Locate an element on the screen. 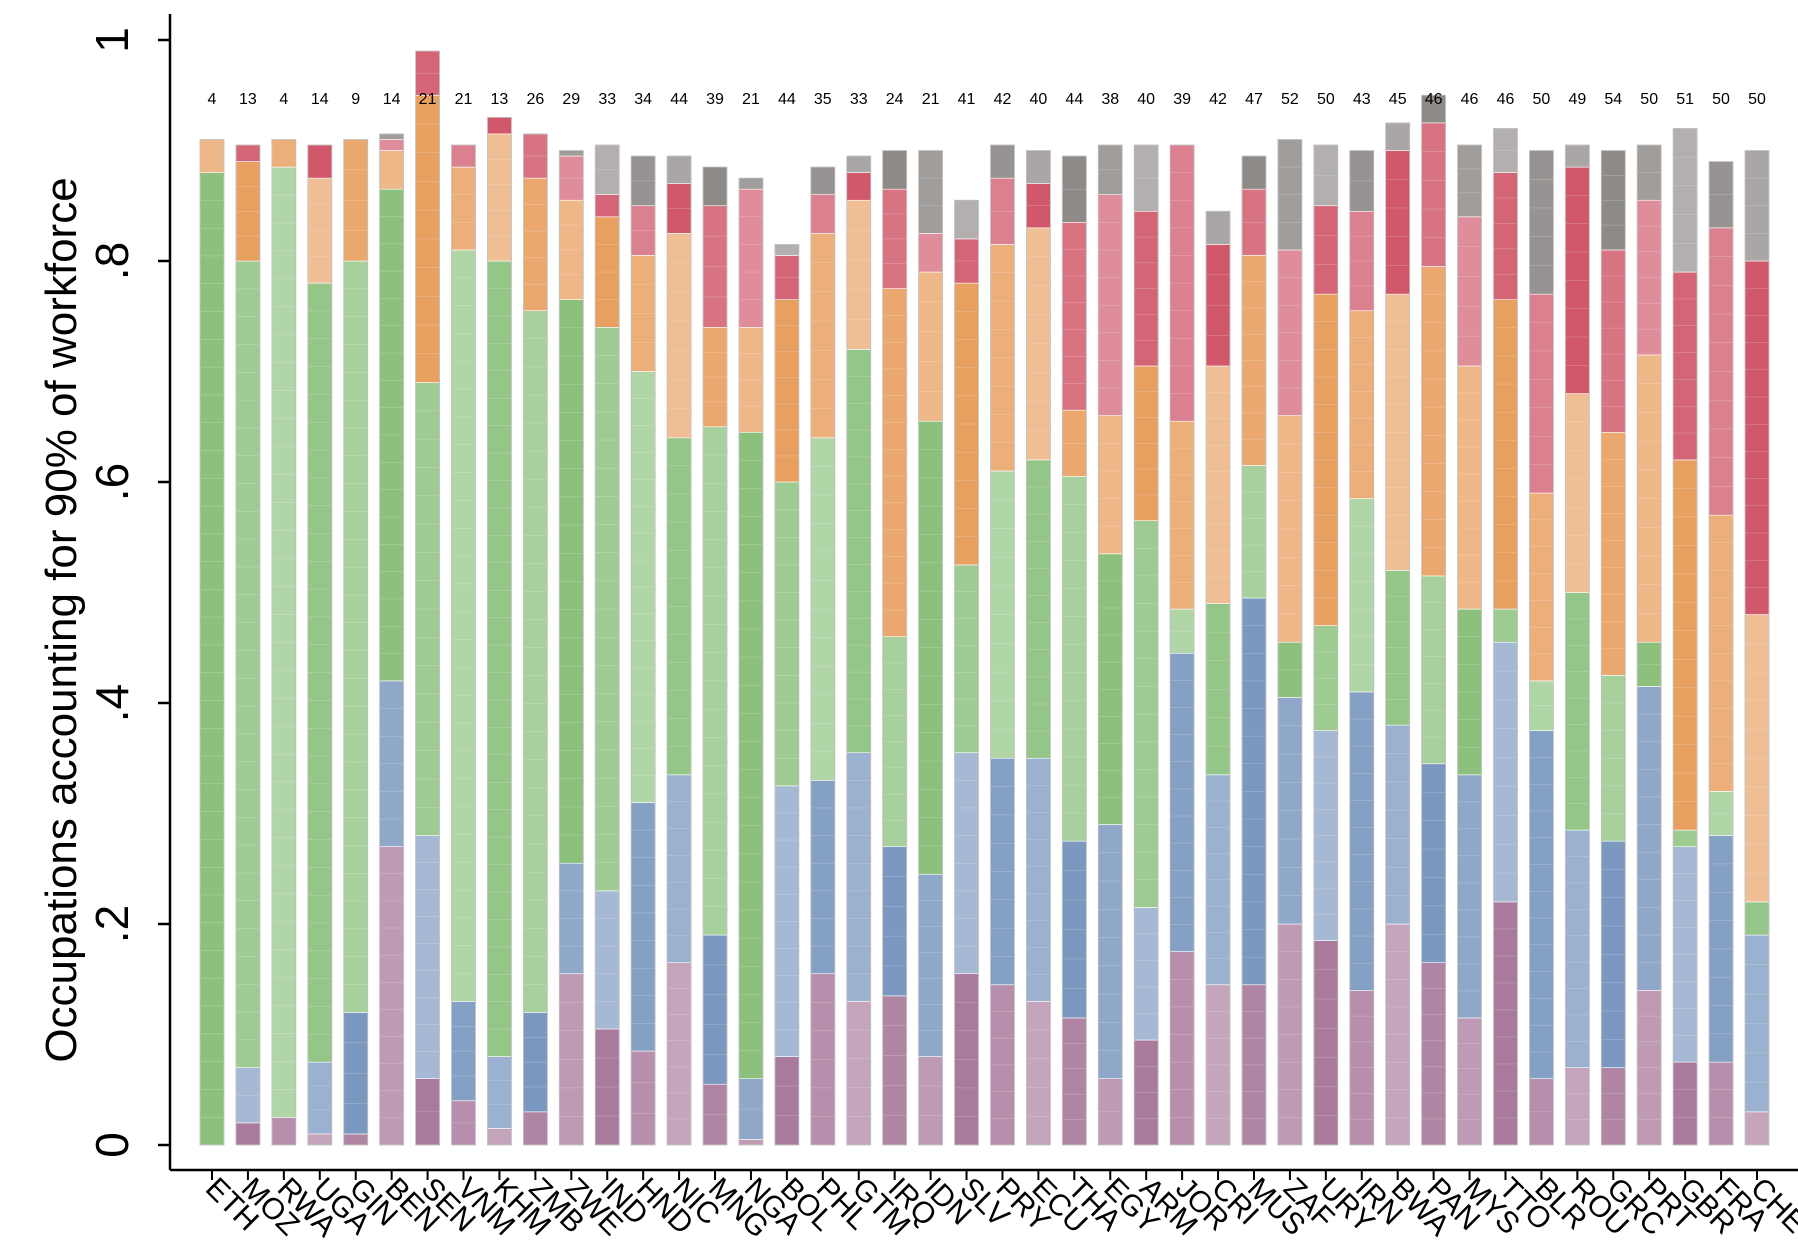 Image resolution: width=1798 pixels, height=1259 pixels. y-tick-label: .4 is located at coordinates (112, 703).